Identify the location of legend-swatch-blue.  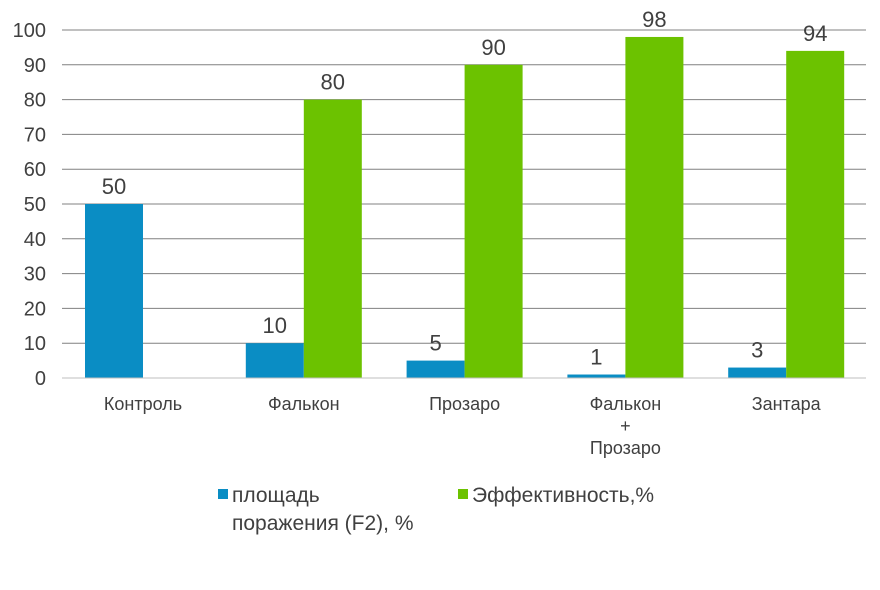
(223, 494).